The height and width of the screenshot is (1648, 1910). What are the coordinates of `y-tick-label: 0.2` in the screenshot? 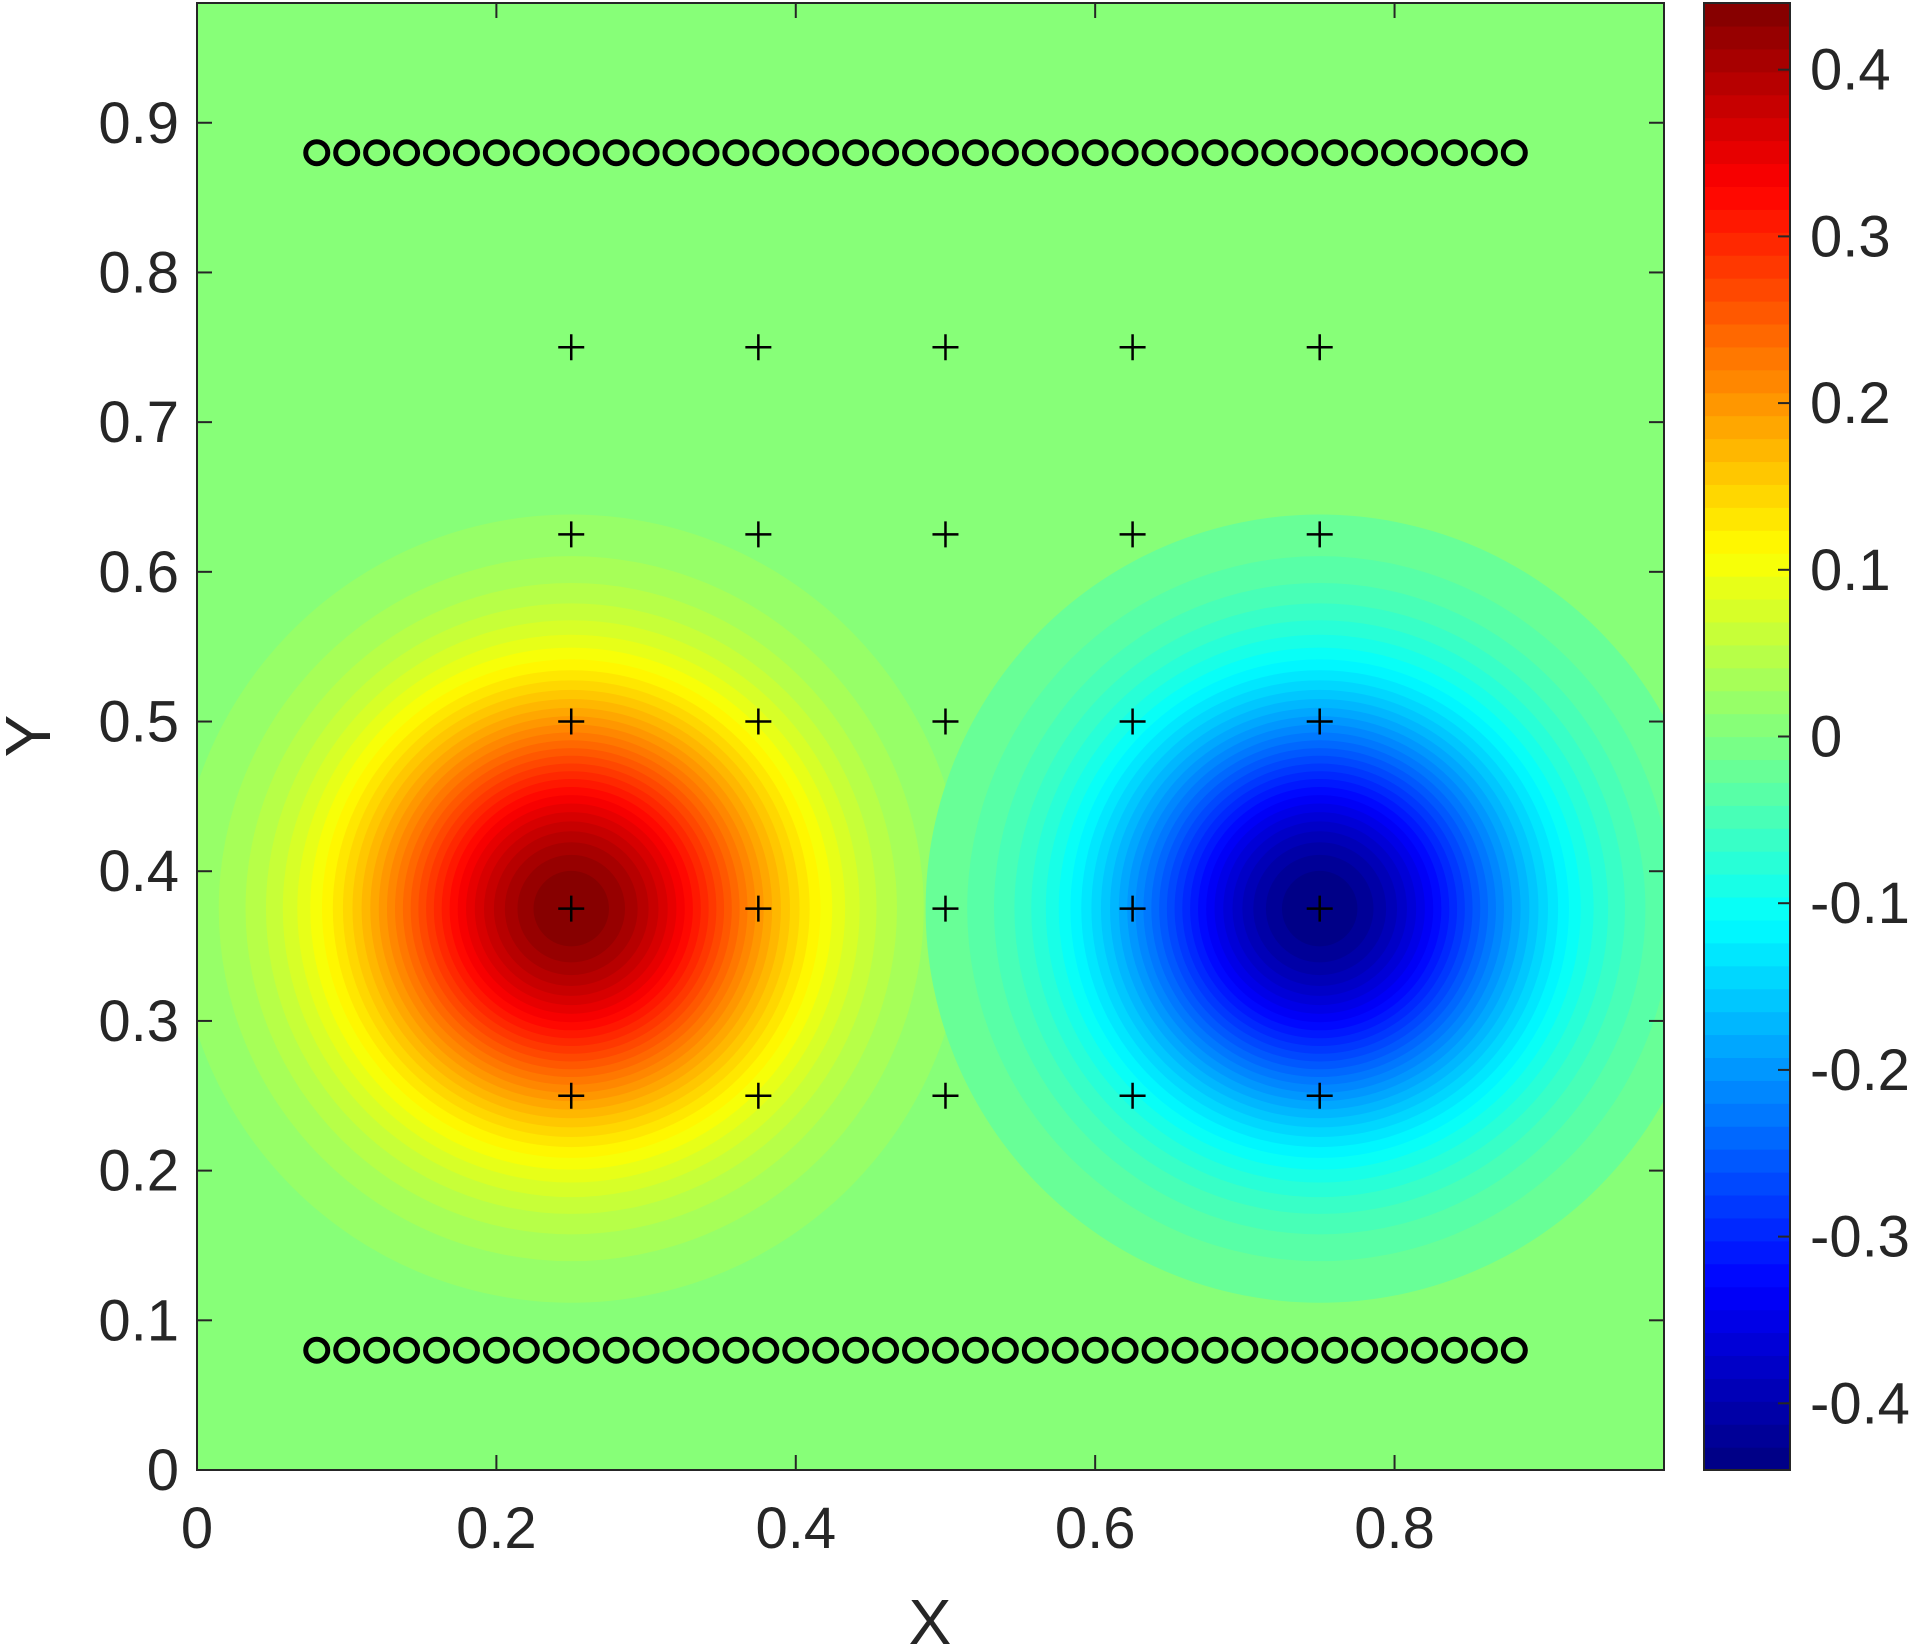 It's located at (138, 1171).